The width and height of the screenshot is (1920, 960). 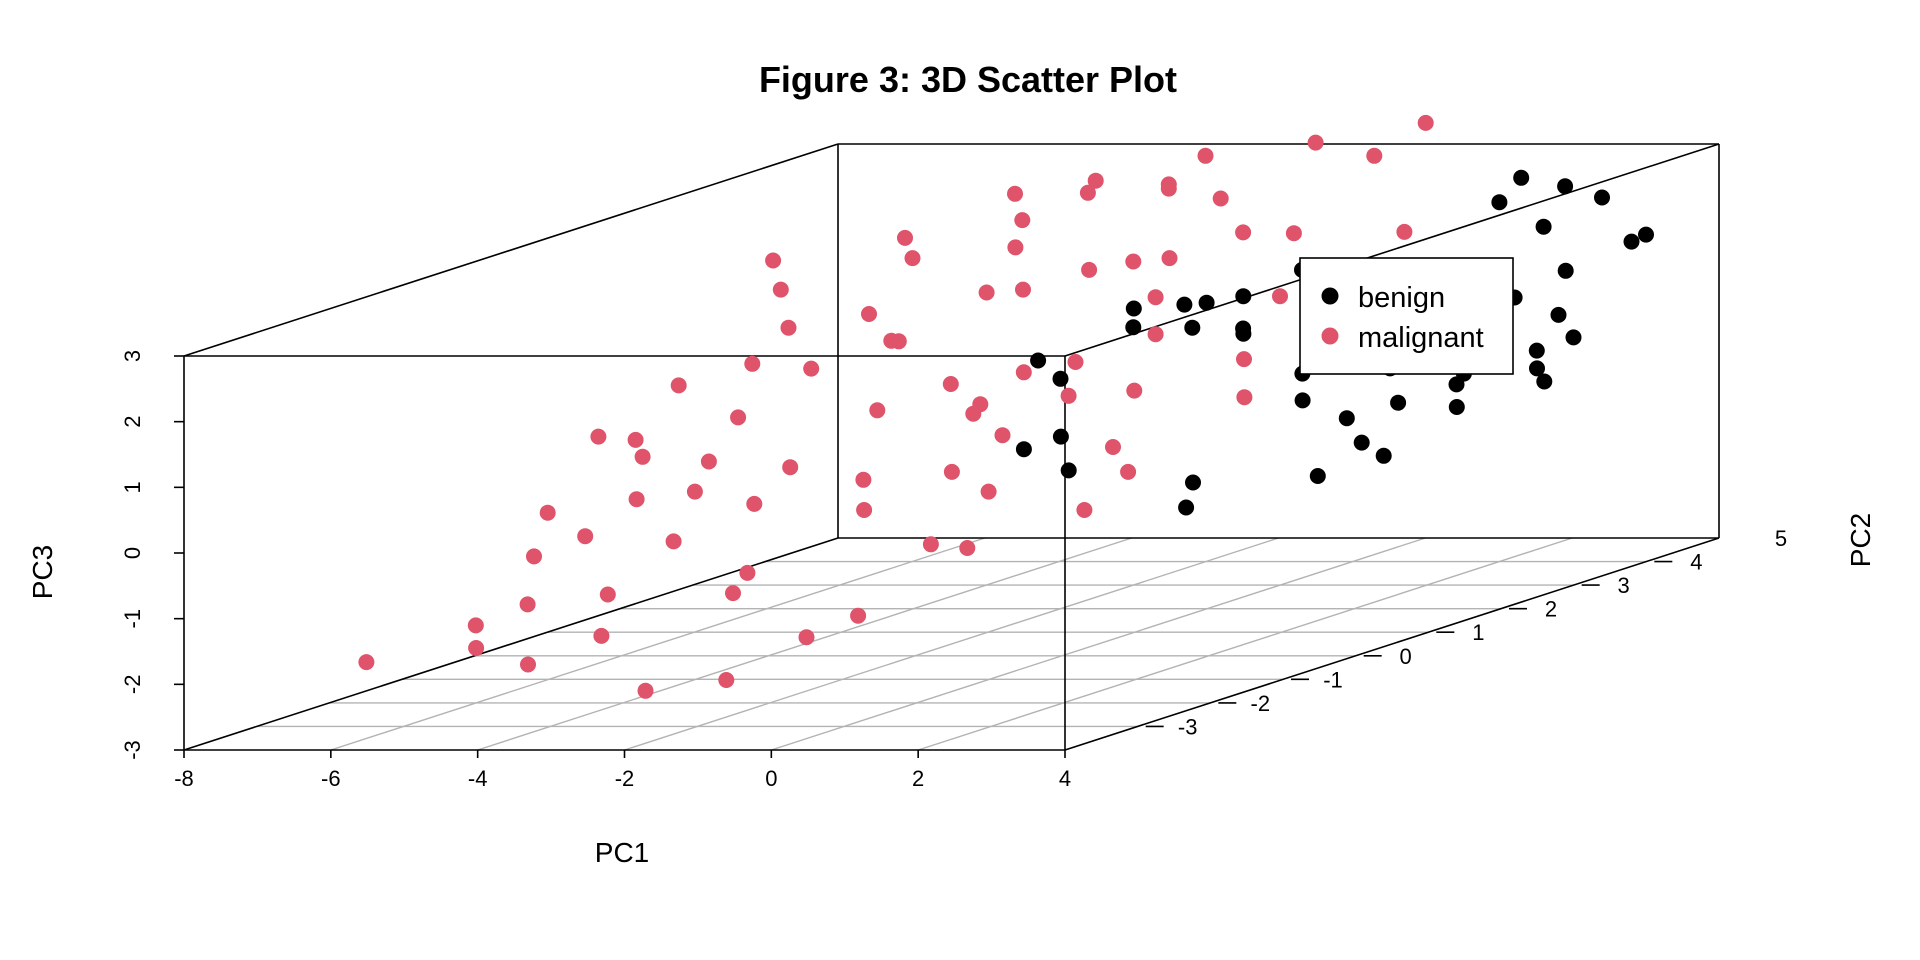 What do you see at coordinates (1551, 609) in the screenshot?
I see `y-tick-label: 2` at bounding box center [1551, 609].